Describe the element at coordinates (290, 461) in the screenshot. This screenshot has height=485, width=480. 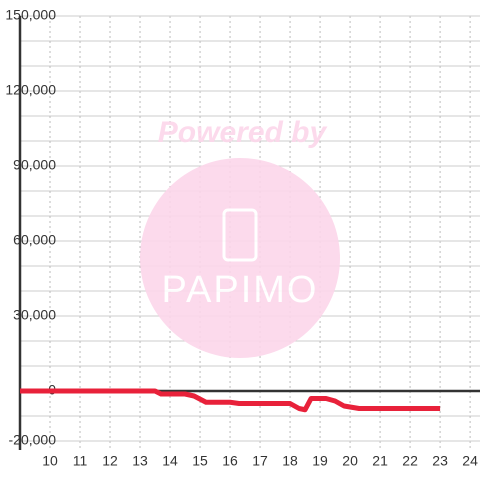
I see `x-tick-label: 18` at that location.